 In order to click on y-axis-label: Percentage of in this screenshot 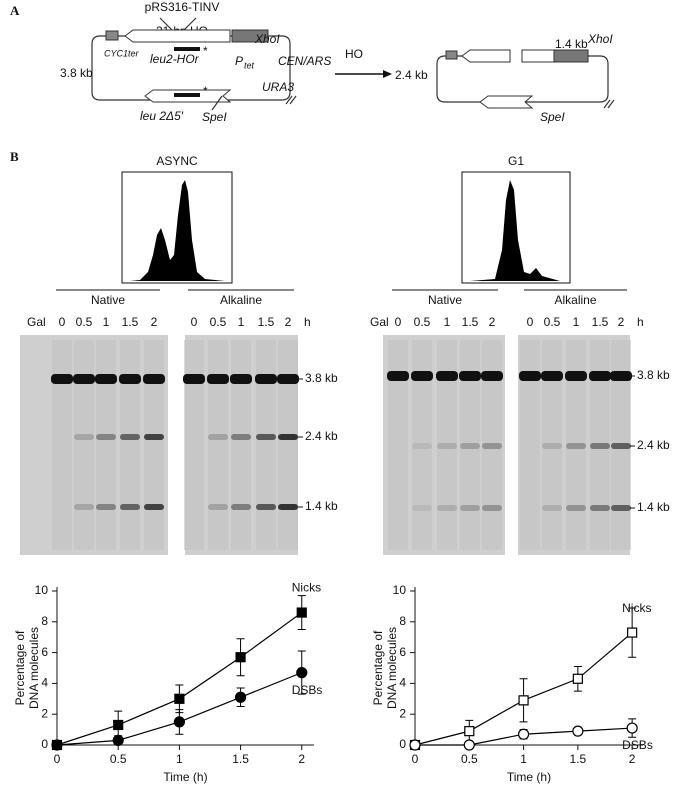, I will do `click(378, 667)`.